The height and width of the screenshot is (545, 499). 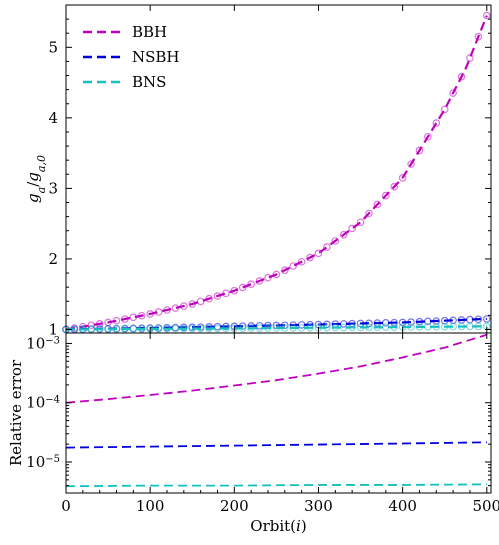 What do you see at coordinates (156, 57) in the screenshot?
I see `legend-label-nsbh: NSBH` at bounding box center [156, 57].